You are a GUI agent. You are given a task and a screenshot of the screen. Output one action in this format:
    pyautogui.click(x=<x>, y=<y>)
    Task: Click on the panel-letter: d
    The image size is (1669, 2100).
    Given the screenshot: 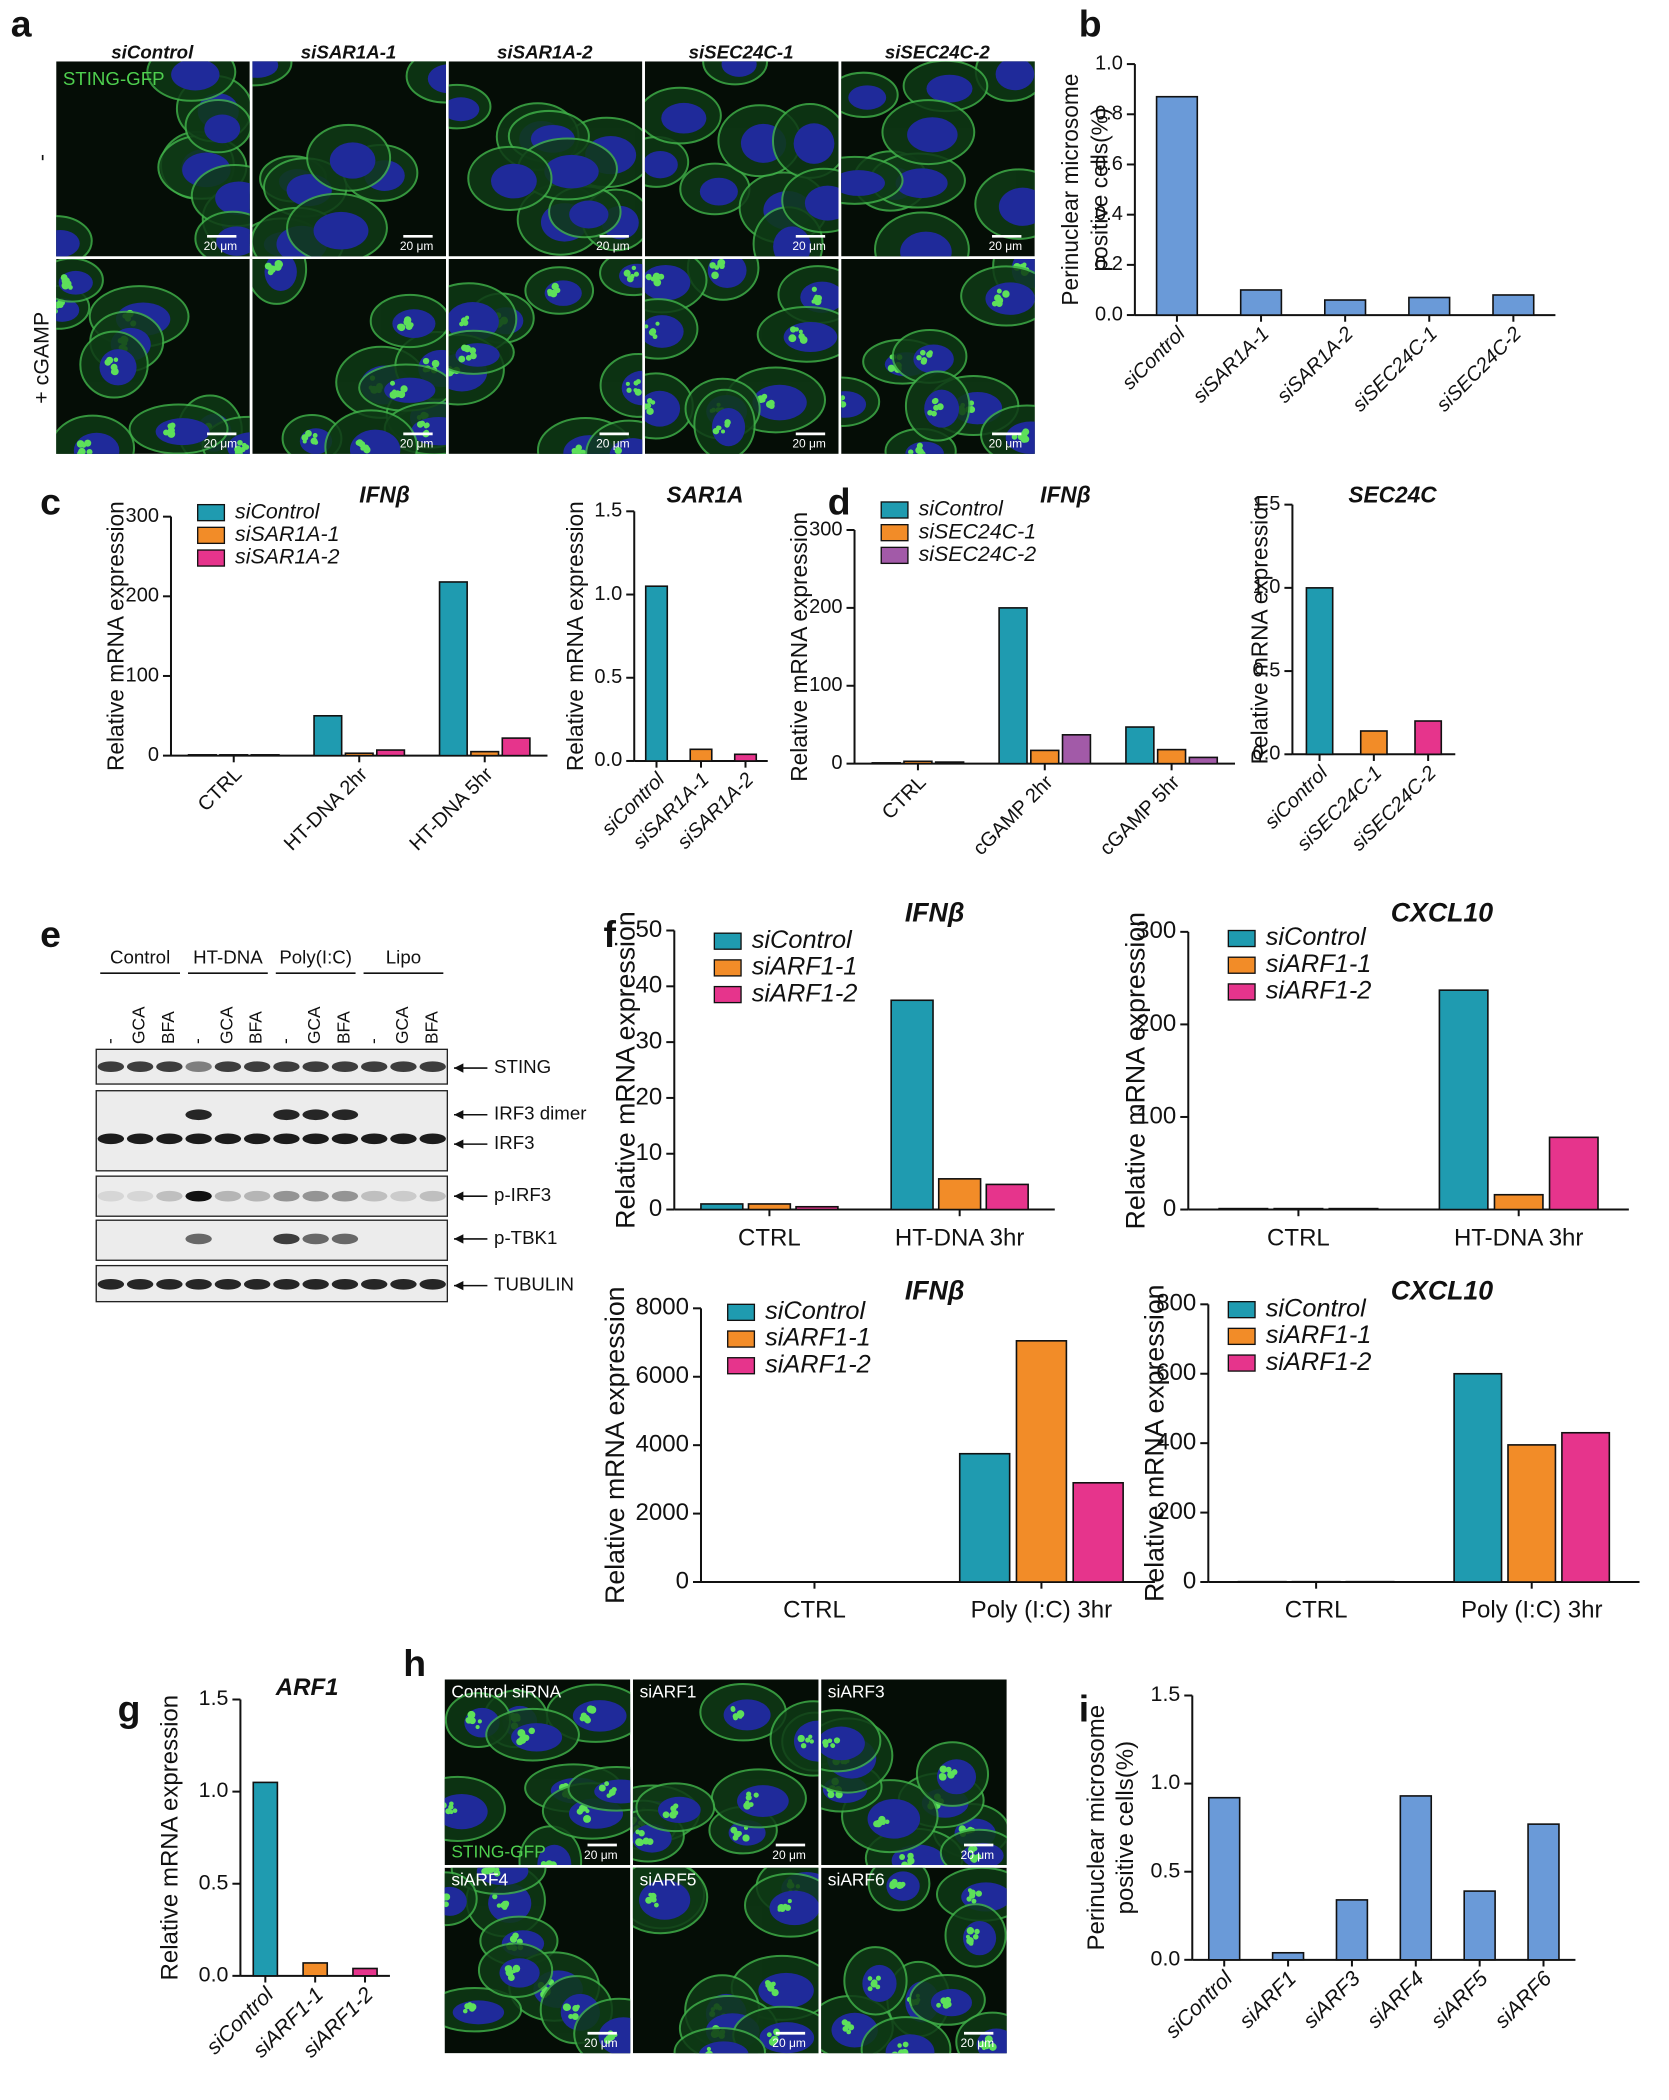 What is the action you would take?
    pyautogui.click(x=839, y=502)
    